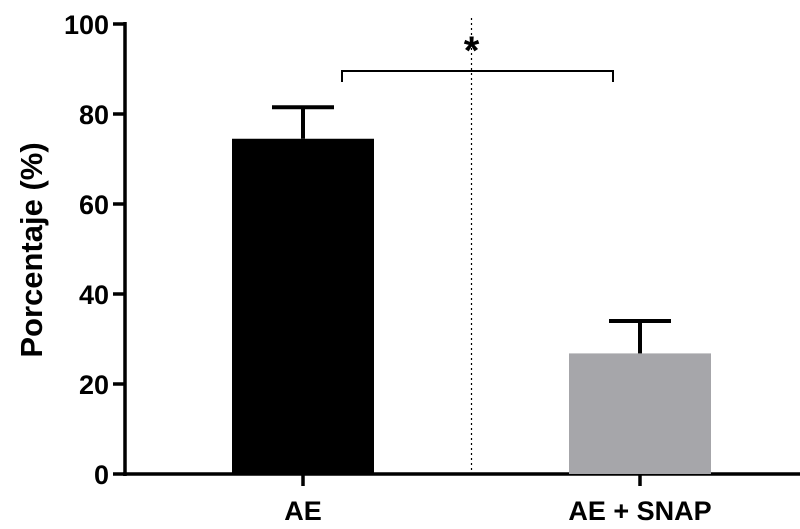  I want to click on significance-bracket-line, so click(477, 76).